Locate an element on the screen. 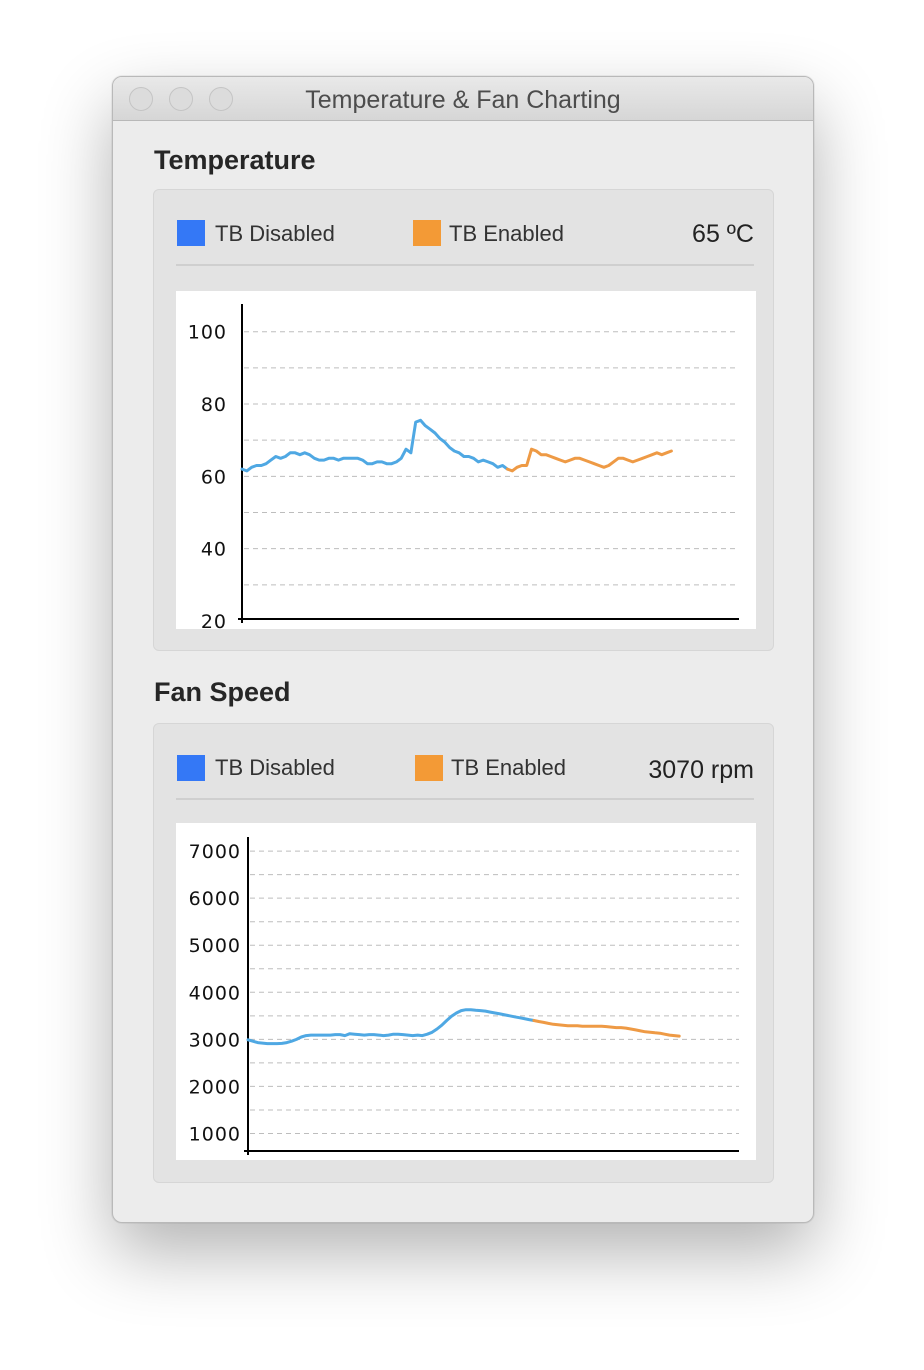 Image resolution: width=924 pixels, height=1370 pixels. temperature-chart-y-tick-label: 40 is located at coordinates (214, 550).